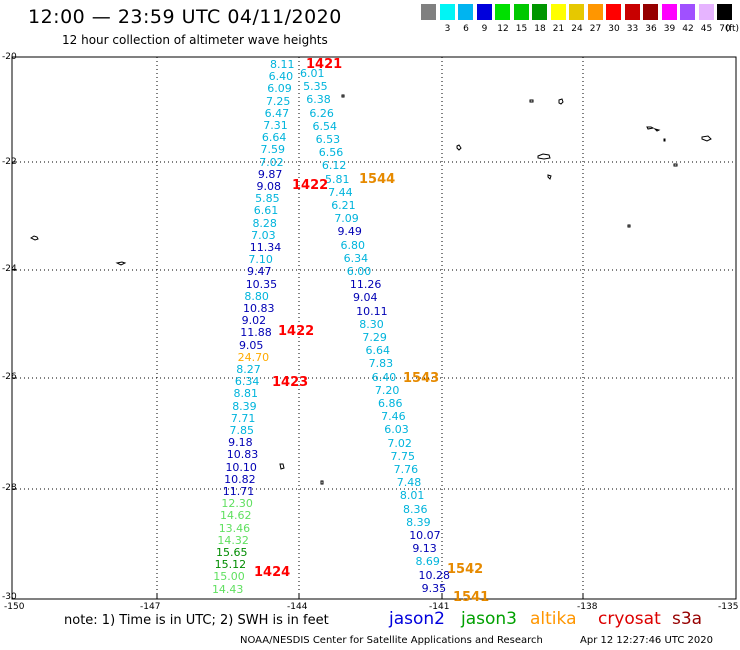 The height and width of the screenshot is (650, 740). What do you see at coordinates (9, 269) in the screenshot?
I see `lat-label: -24` at bounding box center [9, 269].